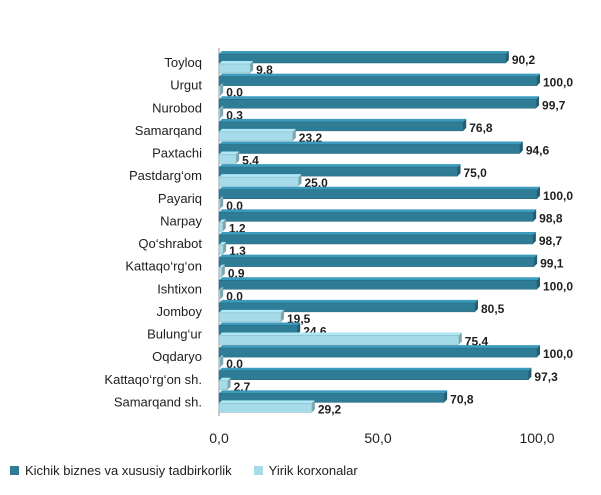 Image resolution: width=601 pixels, height=495 pixels. I want to click on category-label: Narpay, so click(181, 220).